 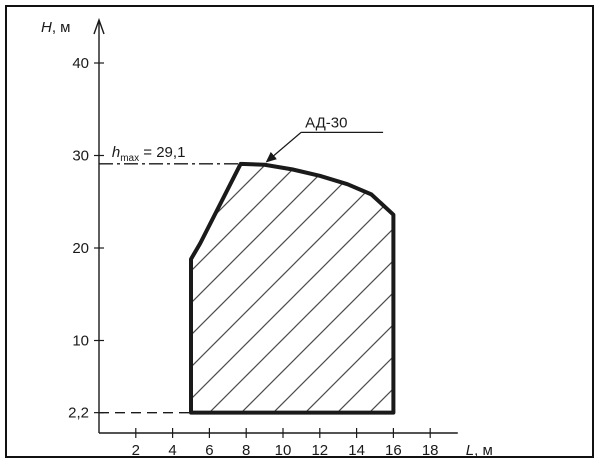 What do you see at coordinates (99, 26) in the screenshot?
I see `y-axis-arrow` at bounding box center [99, 26].